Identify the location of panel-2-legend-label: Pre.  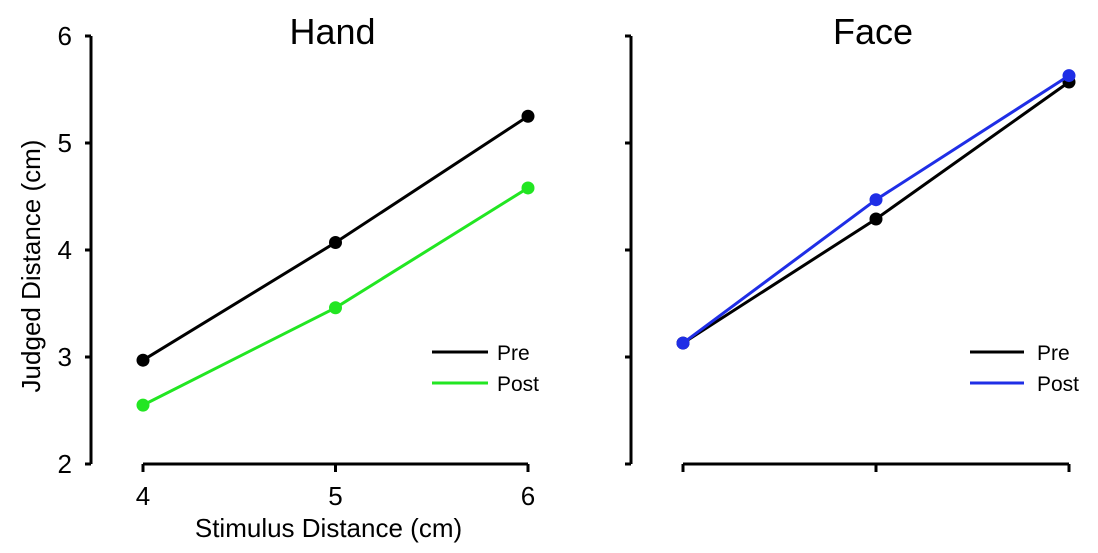
(1053, 353).